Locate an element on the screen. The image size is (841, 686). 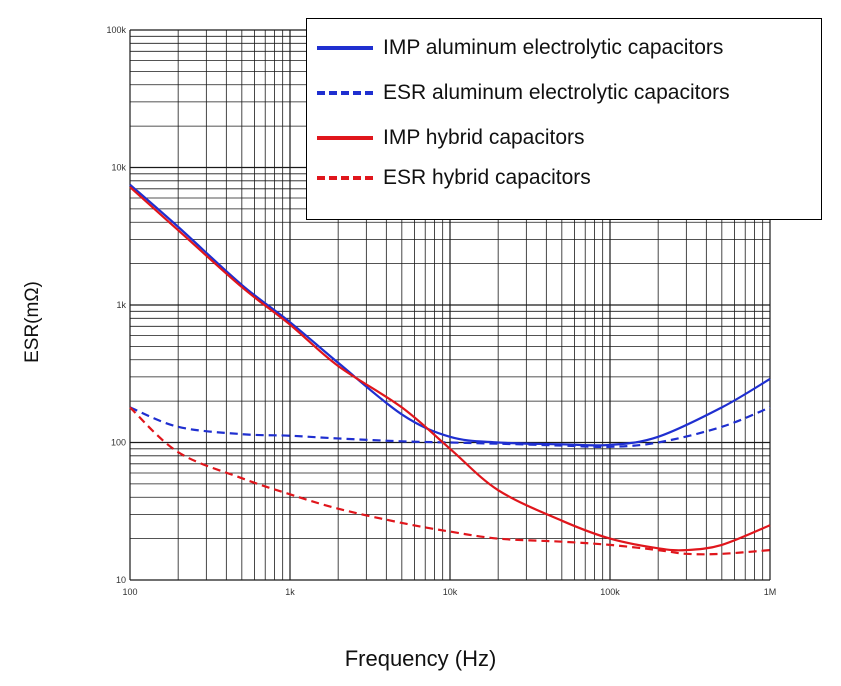
y-tick-label: 10k is located at coordinates (118, 168).